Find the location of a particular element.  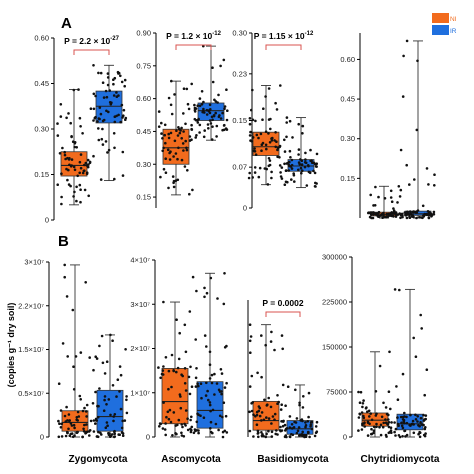

y-tick-label: 0.45 is located at coordinates (41, 83).